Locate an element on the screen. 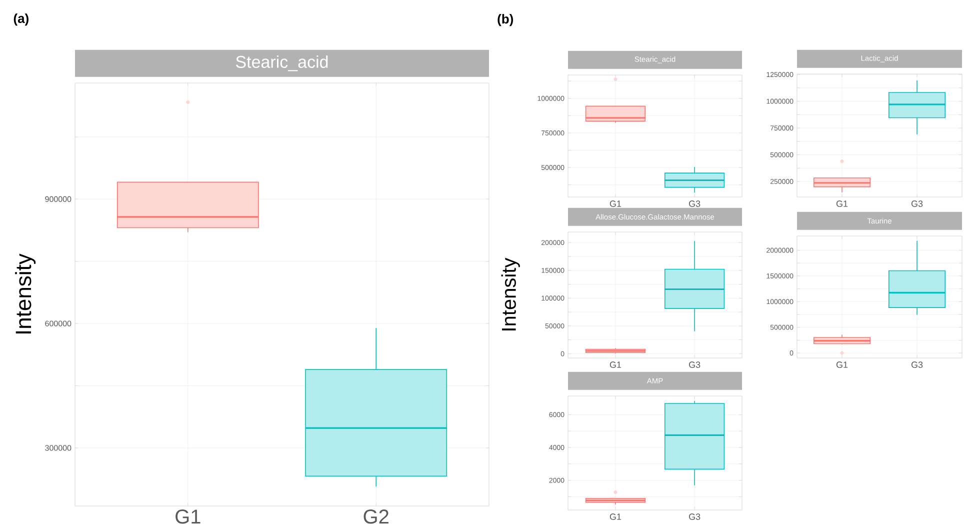 The width and height of the screenshot is (966, 530). text: (a) is located at coordinates (21, 19).